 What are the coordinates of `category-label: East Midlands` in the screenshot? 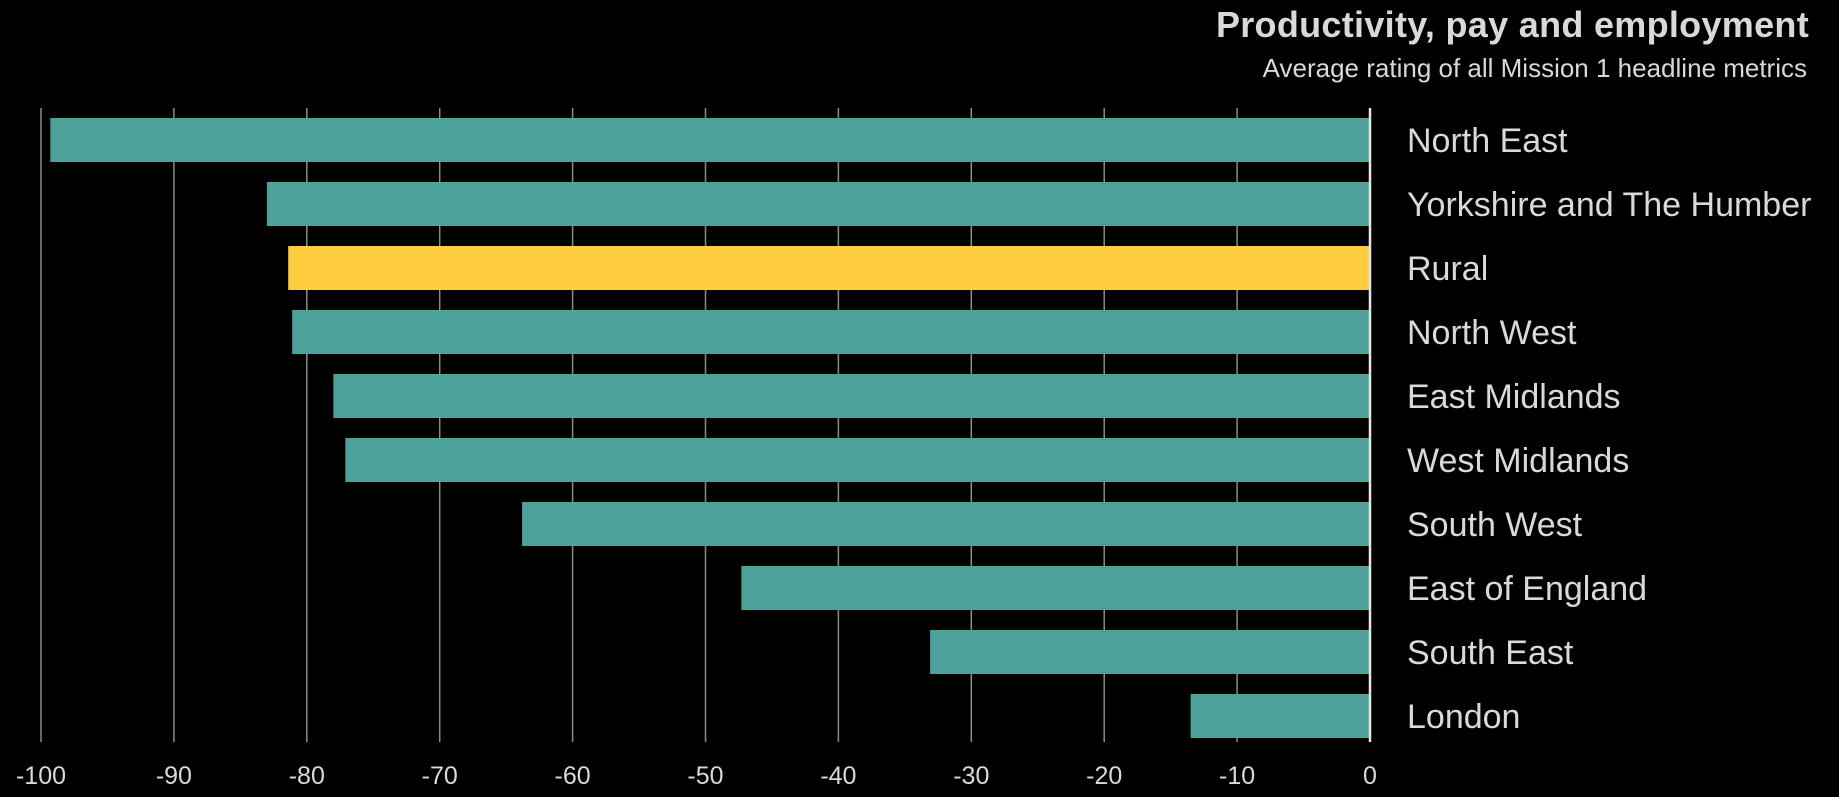 It's located at (1514, 397).